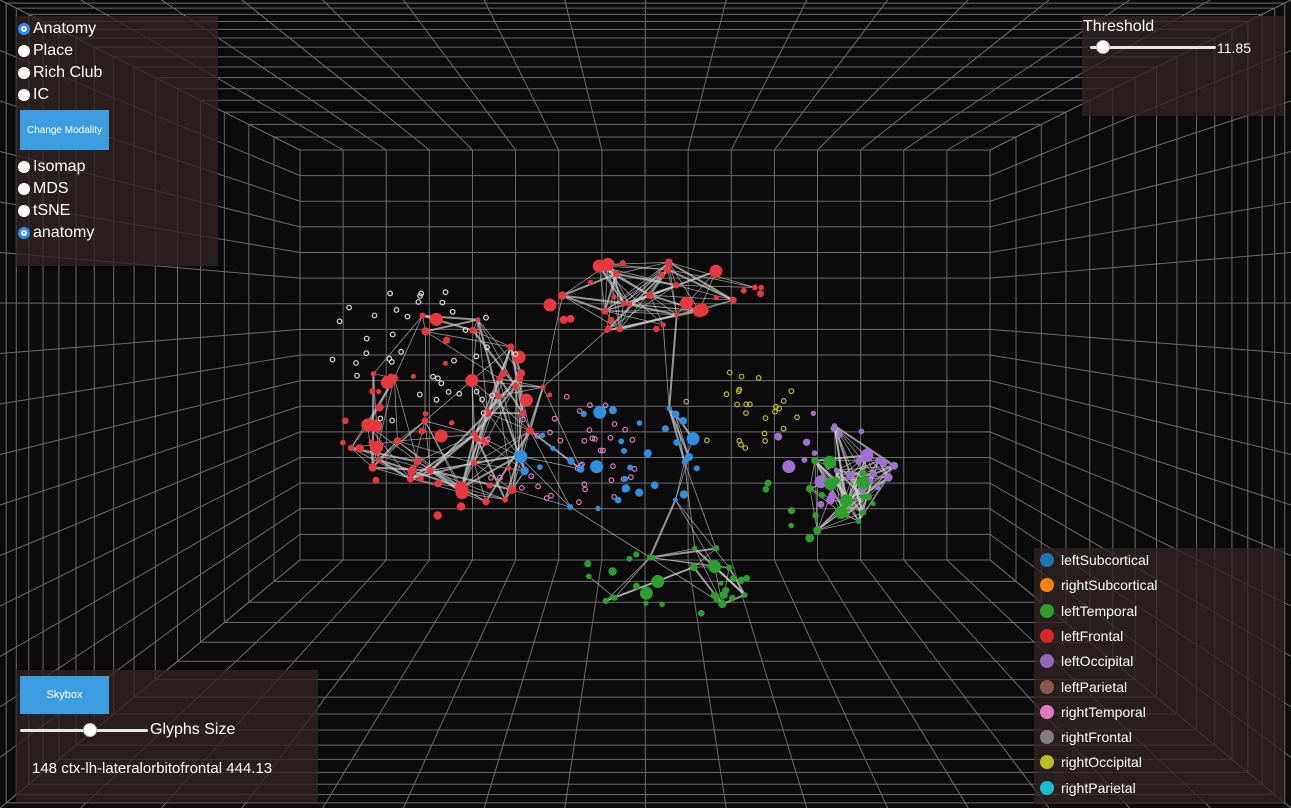 The width and height of the screenshot is (1291, 808). Describe the element at coordinates (33, 95) in the screenshot. I see `radio-ic: IC` at that location.